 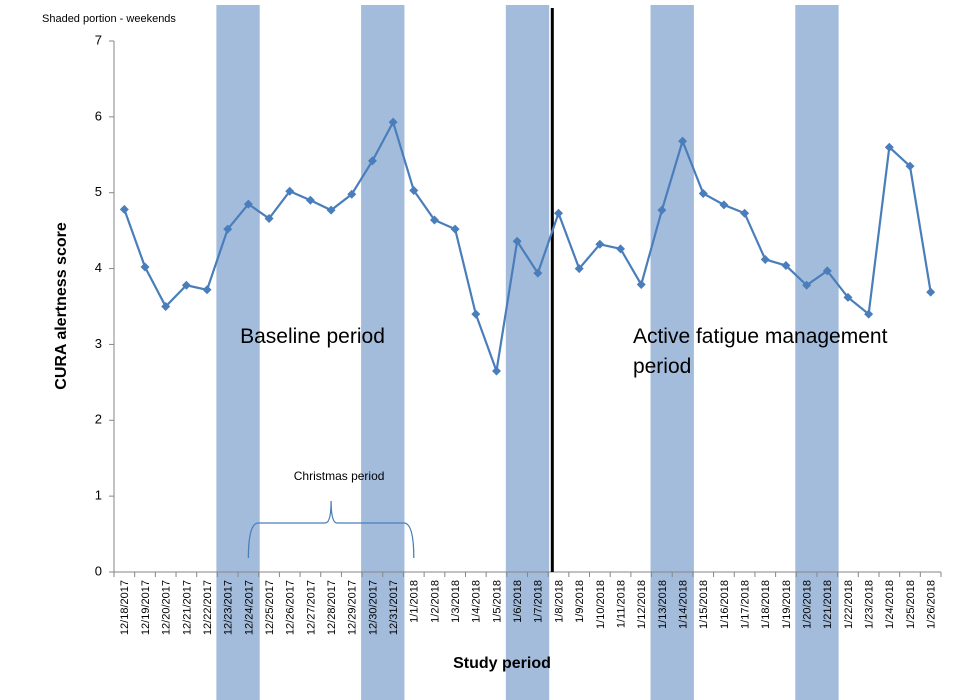 I want to click on y-tick-label: 4, so click(x=98, y=267).